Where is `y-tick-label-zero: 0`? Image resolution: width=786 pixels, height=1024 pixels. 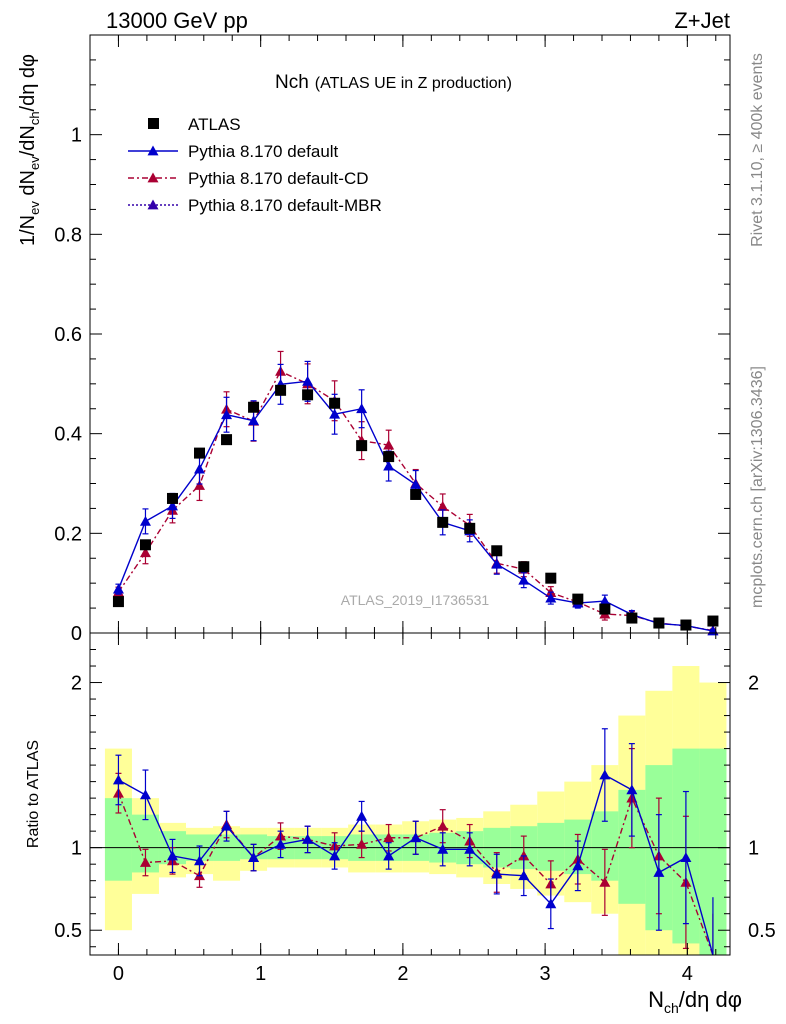 y-tick-label-zero: 0 is located at coordinates (76, 634).